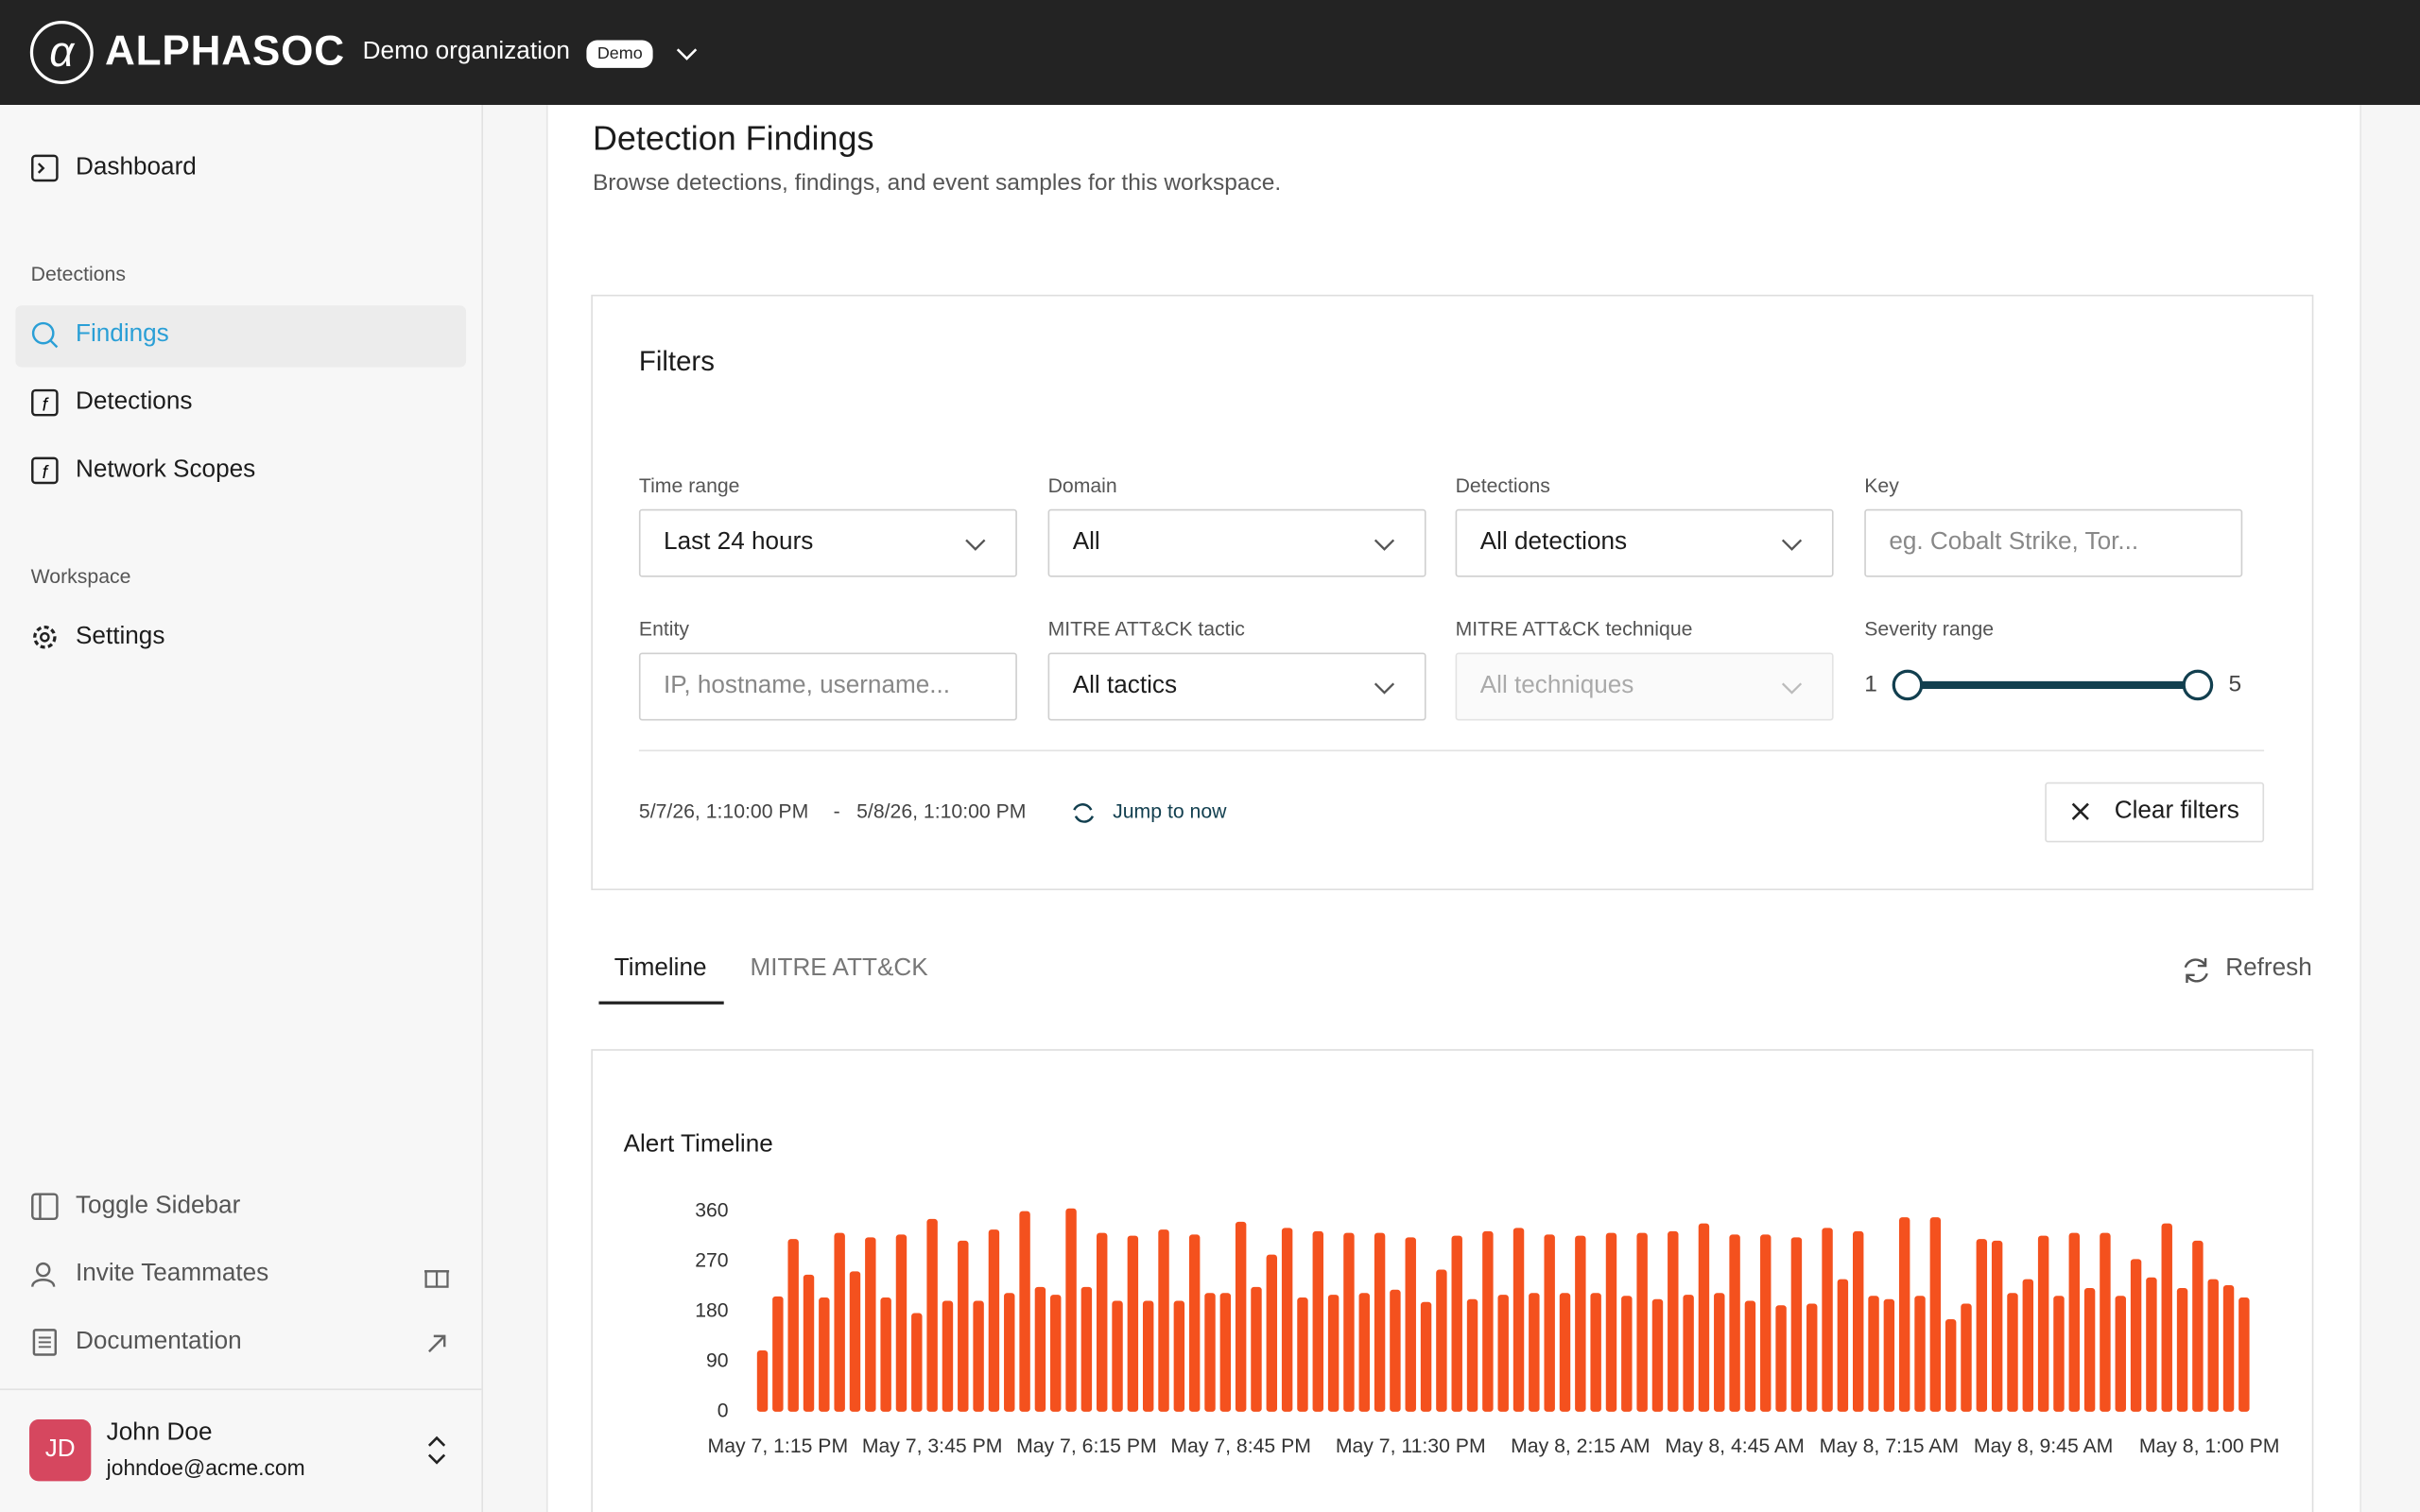 Image resolution: width=2420 pixels, height=1512 pixels. What do you see at coordinates (2210, 1446) in the screenshot?
I see `x-tick-label: May 8, 1:00 PM` at bounding box center [2210, 1446].